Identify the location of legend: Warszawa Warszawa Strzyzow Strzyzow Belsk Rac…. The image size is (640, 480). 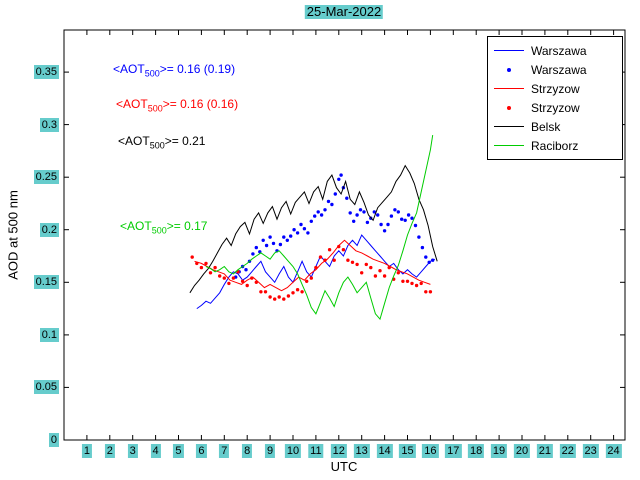
(555, 98).